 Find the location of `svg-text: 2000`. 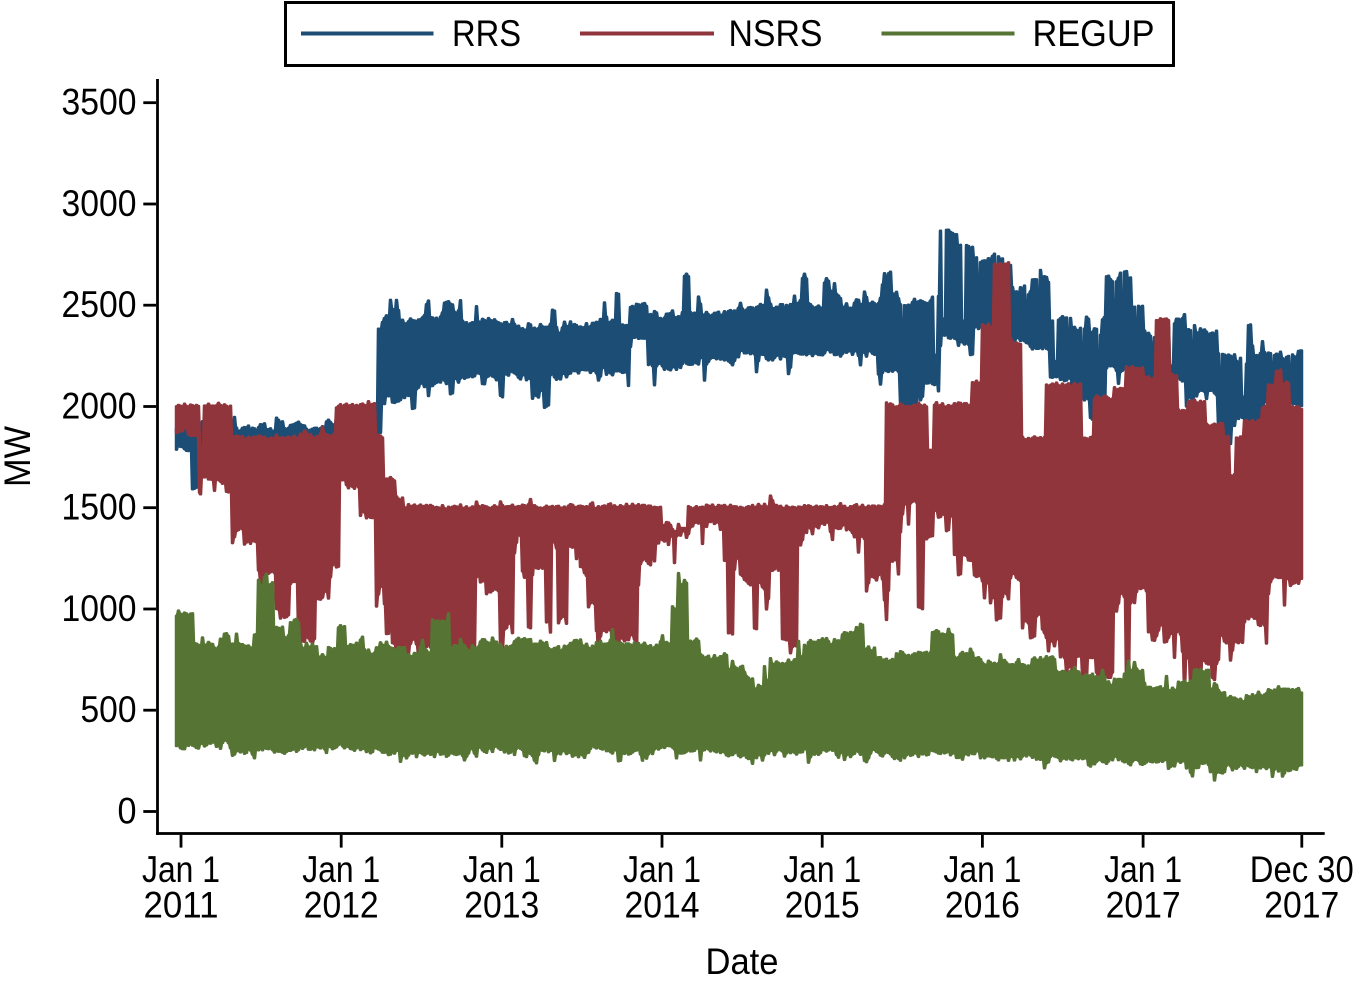

svg-text: 2000 is located at coordinates (99, 406).